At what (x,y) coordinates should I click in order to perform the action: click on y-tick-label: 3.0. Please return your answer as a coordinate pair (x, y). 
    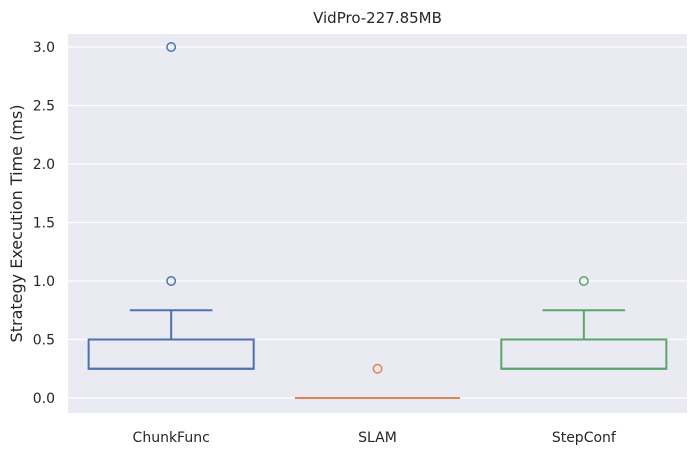
    Looking at the image, I should click on (44, 48).